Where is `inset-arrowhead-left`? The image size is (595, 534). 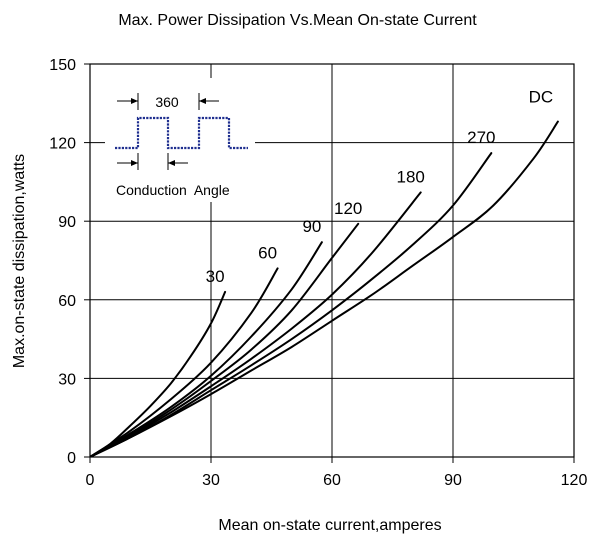 inset-arrowhead-left is located at coordinates (134, 101).